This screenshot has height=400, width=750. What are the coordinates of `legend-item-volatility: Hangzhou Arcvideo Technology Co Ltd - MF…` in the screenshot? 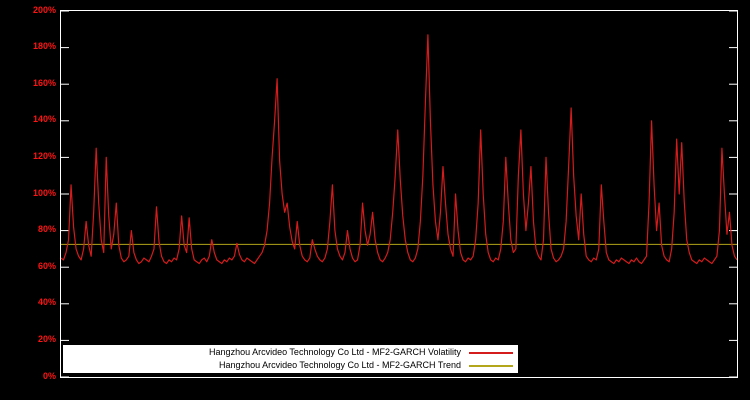 It's located at (290, 352).